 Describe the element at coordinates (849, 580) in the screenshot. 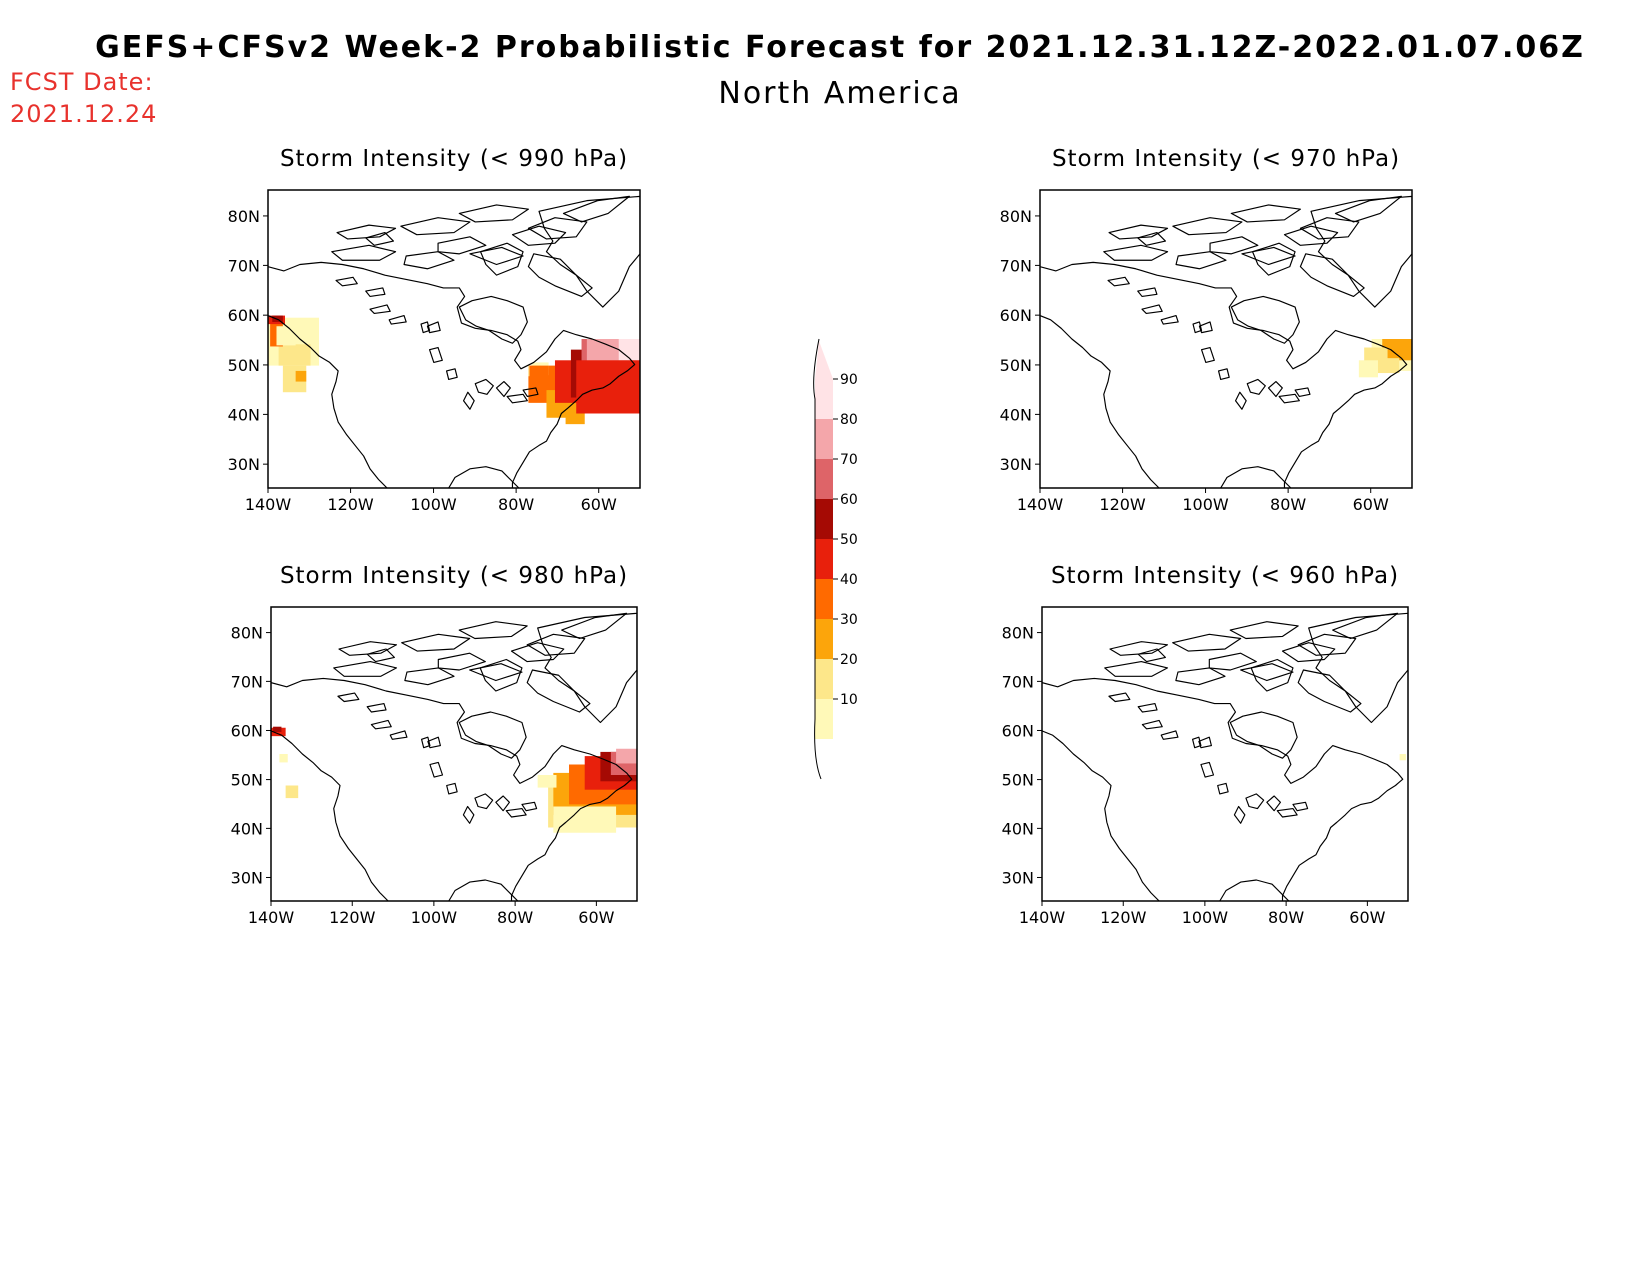

I see `colorbar-label: 40` at that location.